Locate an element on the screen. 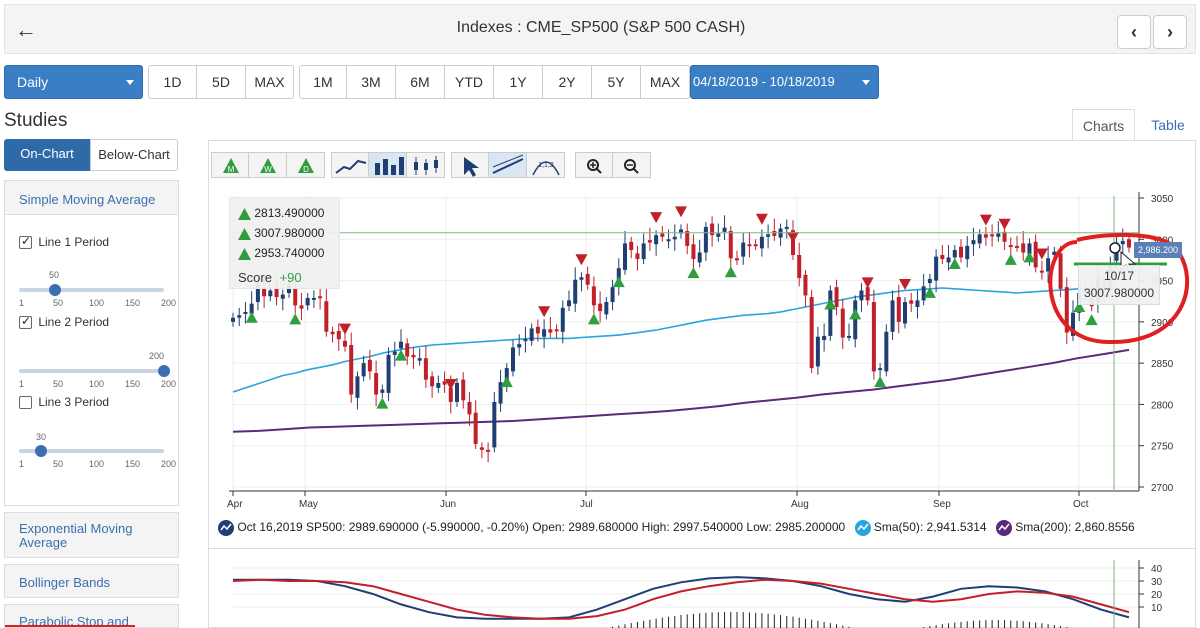 This screenshot has width=1200, height=628. d-signal-icon: D is located at coordinates (306, 165).